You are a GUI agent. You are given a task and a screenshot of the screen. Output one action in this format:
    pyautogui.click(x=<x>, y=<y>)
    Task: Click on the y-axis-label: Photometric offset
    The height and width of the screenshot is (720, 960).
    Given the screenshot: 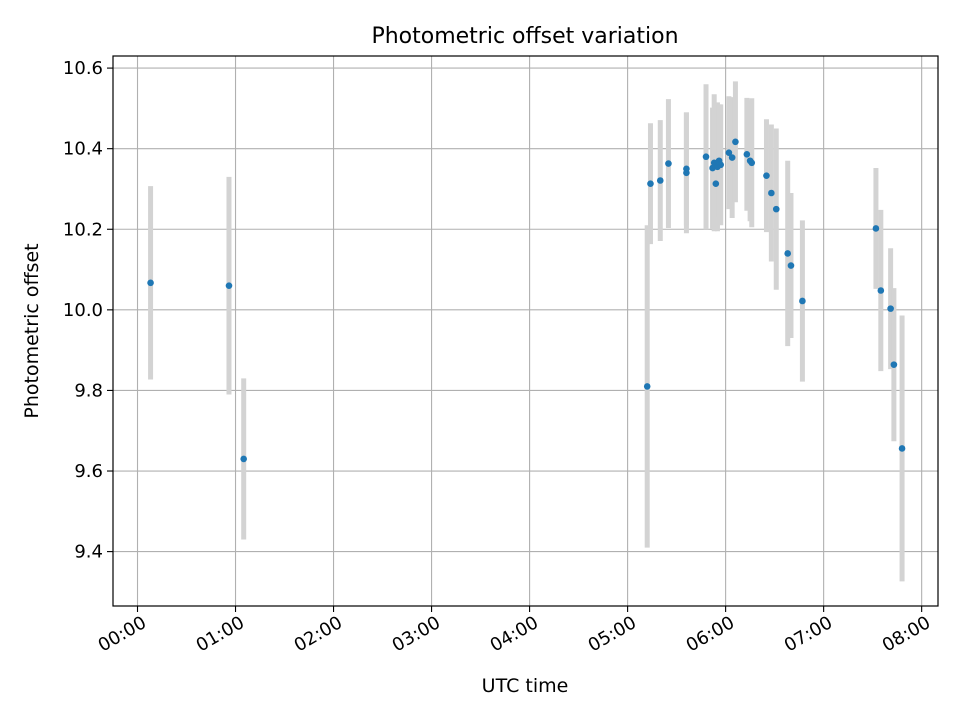 What is the action you would take?
    pyautogui.click(x=32, y=330)
    